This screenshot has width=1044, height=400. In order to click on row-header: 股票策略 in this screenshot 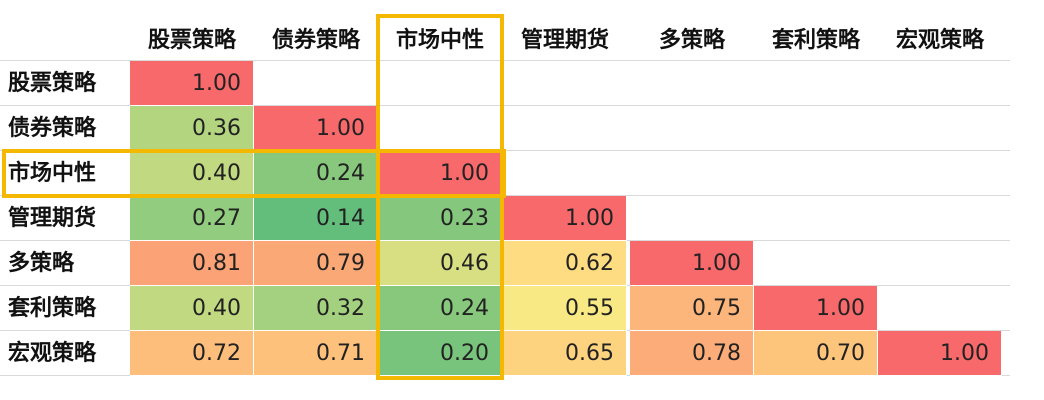, I will do `click(52, 83)`.